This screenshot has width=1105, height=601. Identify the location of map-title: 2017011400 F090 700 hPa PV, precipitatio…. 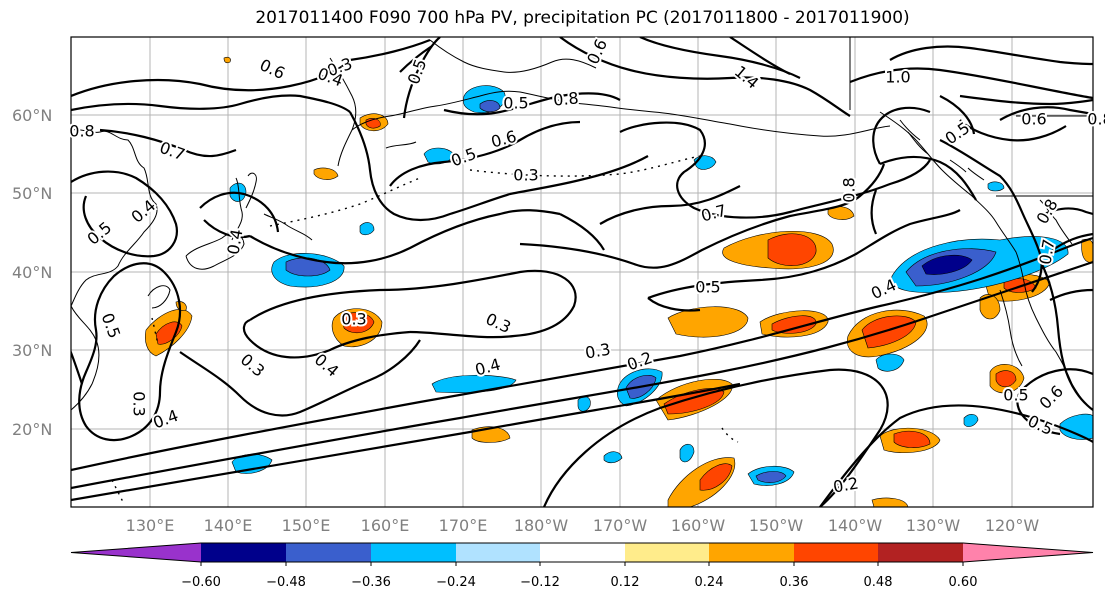
(582, 18).